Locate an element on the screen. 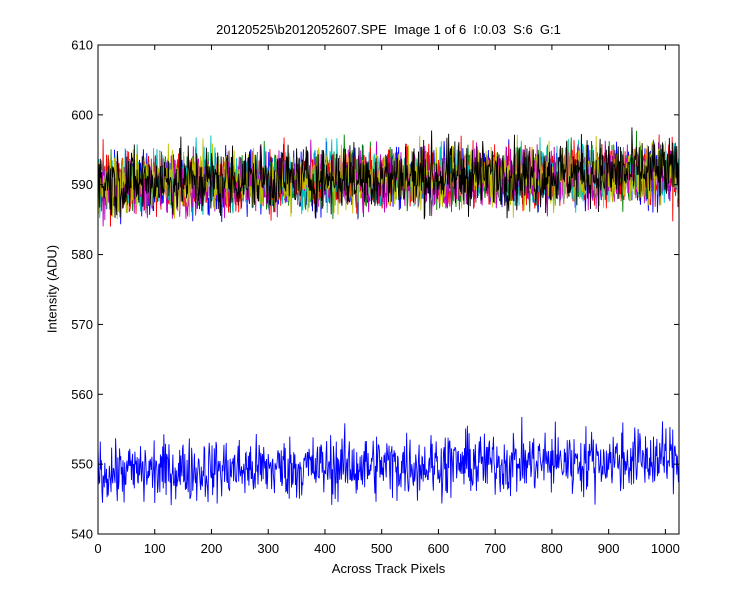 The image size is (750, 600). x-tick-label: 100 is located at coordinates (155, 548).